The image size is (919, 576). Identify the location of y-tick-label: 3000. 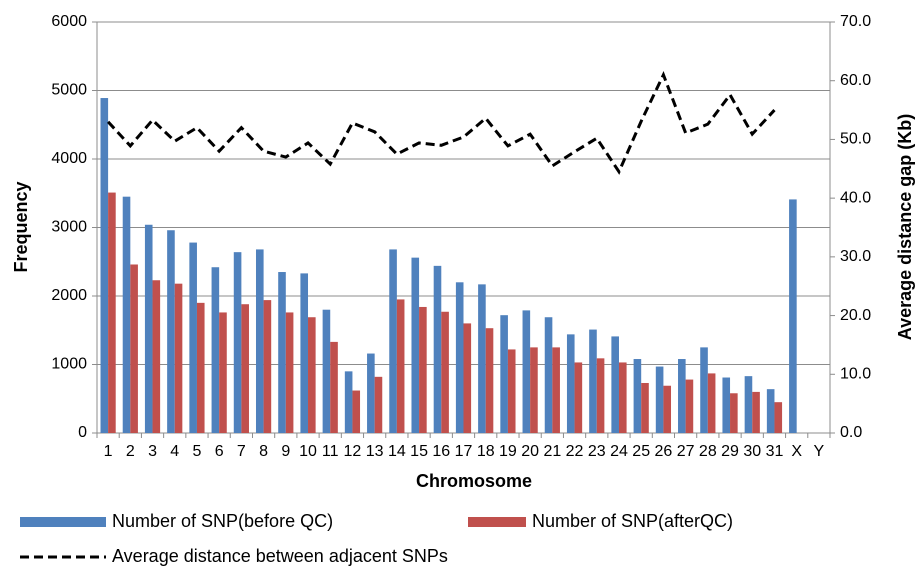
(69, 227).